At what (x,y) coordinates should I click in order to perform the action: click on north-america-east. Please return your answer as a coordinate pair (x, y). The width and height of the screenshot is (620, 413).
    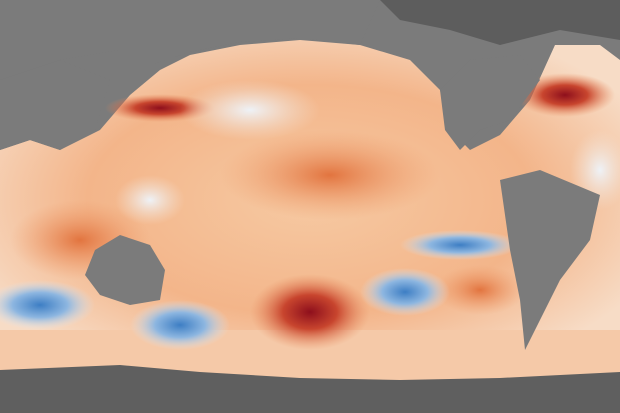
    Looking at the image, I should click on (490, 102).